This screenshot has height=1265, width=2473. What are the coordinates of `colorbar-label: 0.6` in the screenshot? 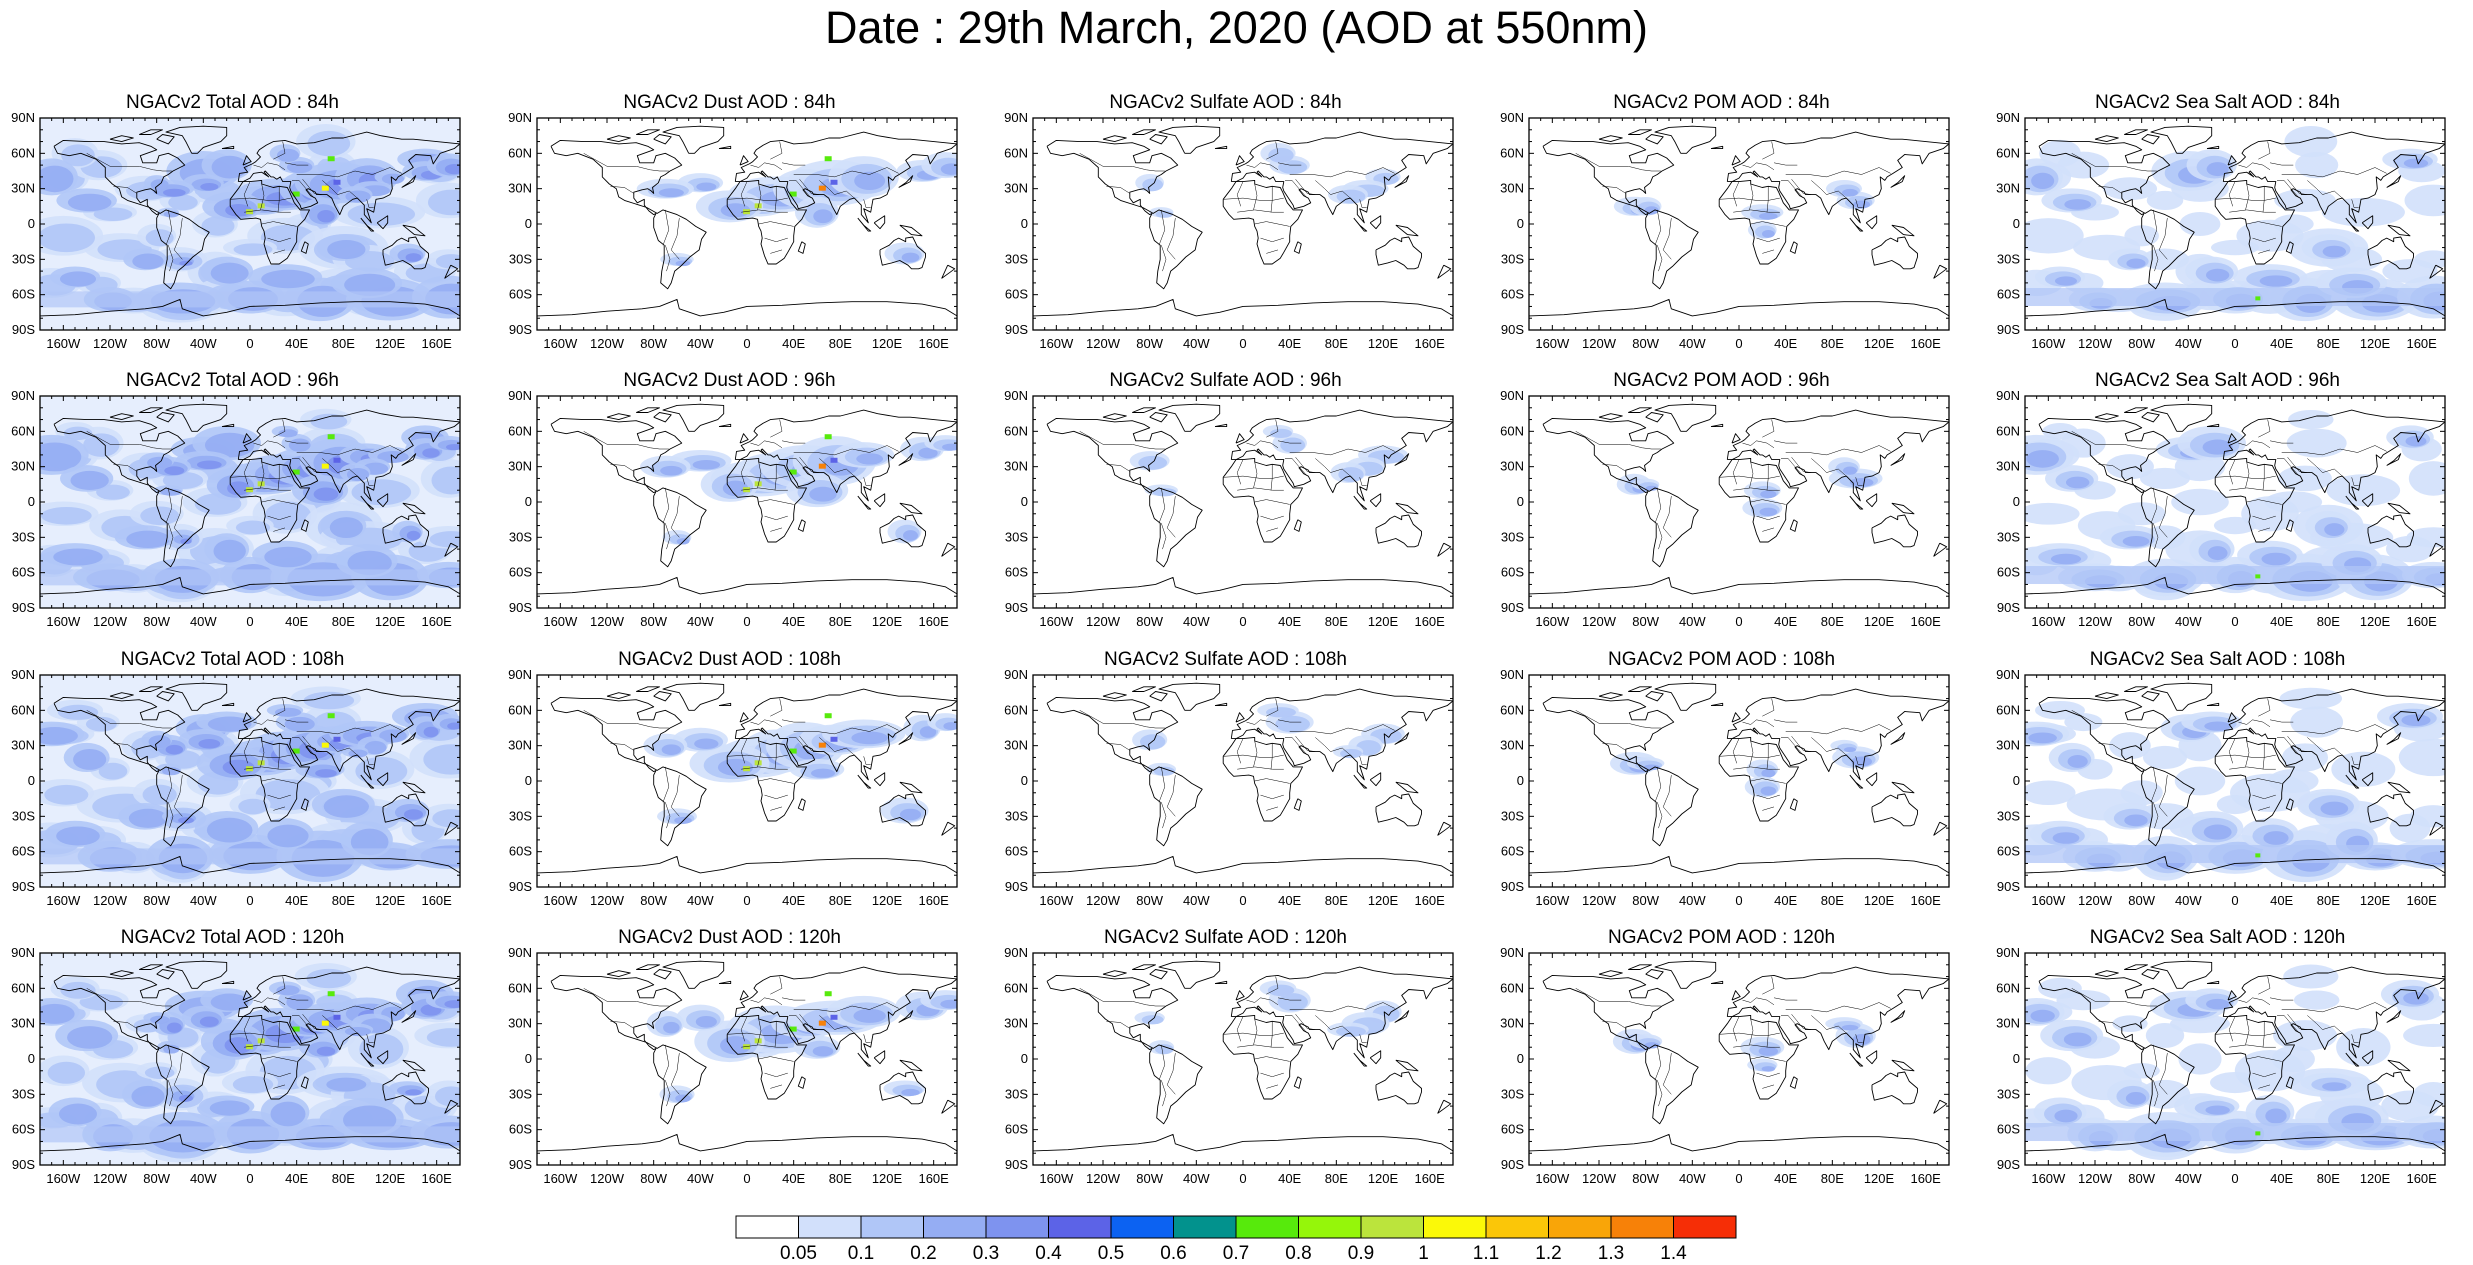 It's located at (1173, 1253).